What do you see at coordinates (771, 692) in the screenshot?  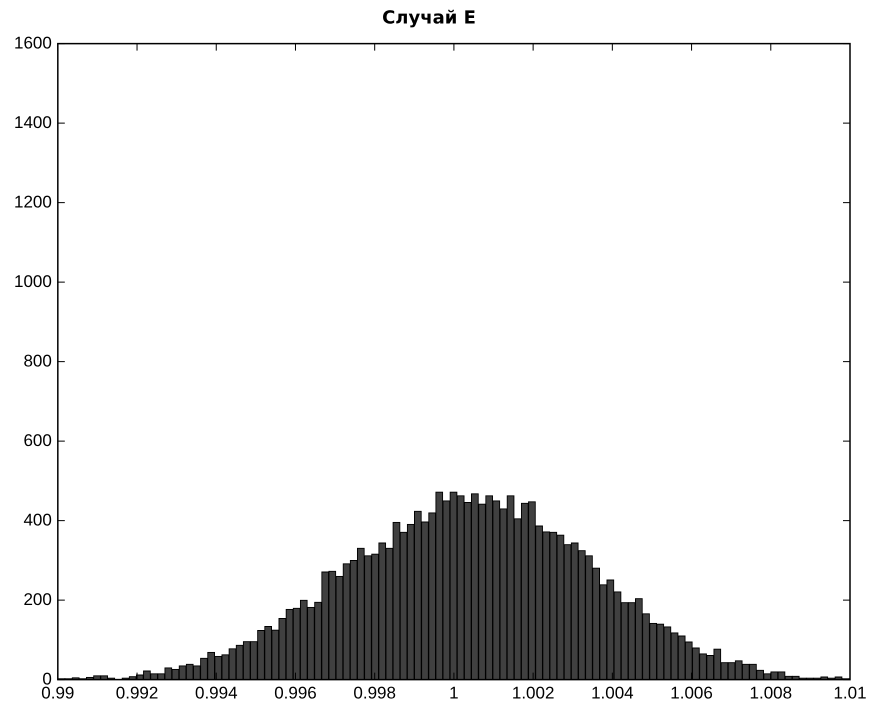 I see `x-tick-label: 1.008` at bounding box center [771, 692].